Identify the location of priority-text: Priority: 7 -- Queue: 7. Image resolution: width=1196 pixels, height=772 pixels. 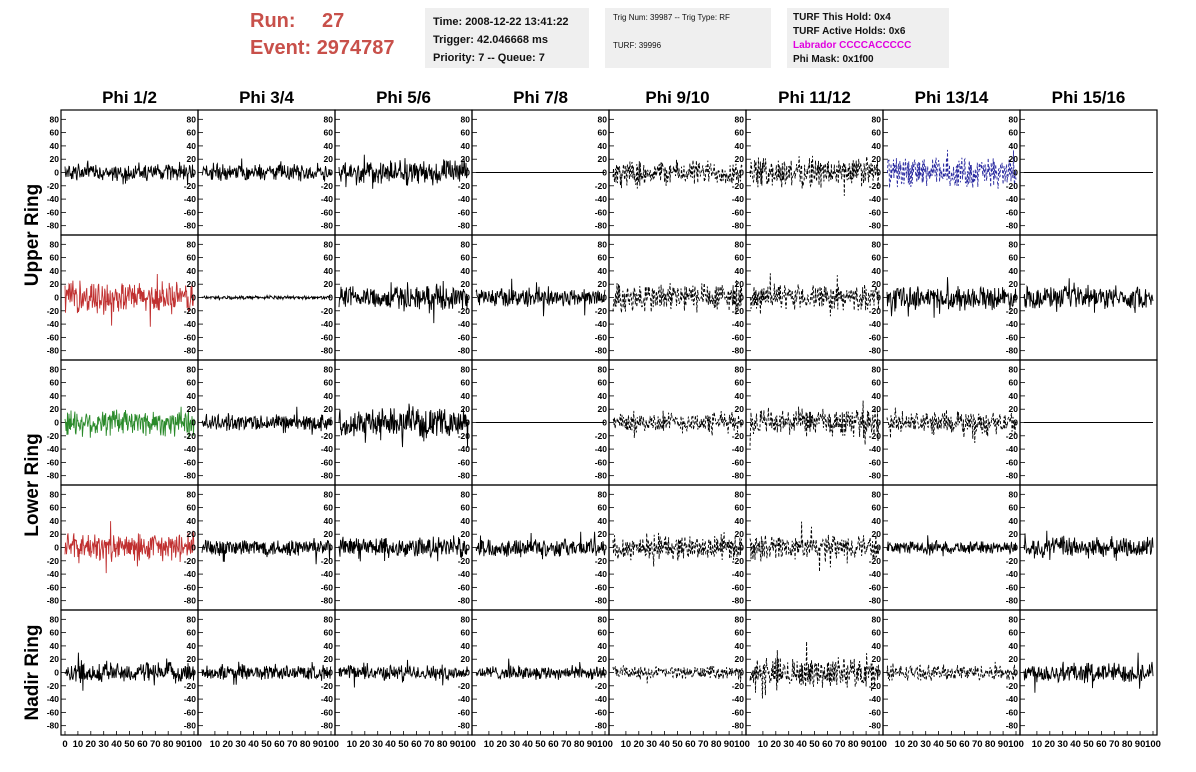
(489, 58).